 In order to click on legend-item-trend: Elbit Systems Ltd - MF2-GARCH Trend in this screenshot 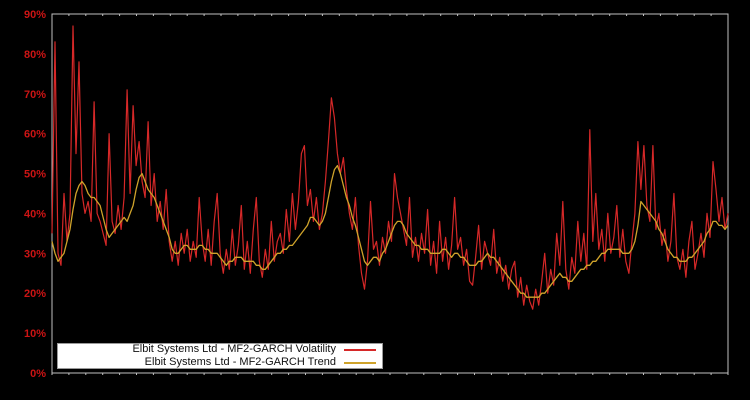, I will do `click(217, 362)`.